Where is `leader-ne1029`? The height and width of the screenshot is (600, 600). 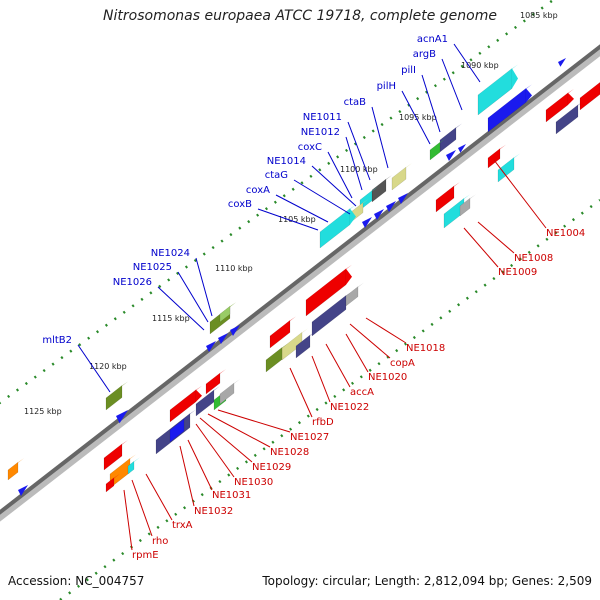
leader-ne1029 is located at coordinates (226, 440).